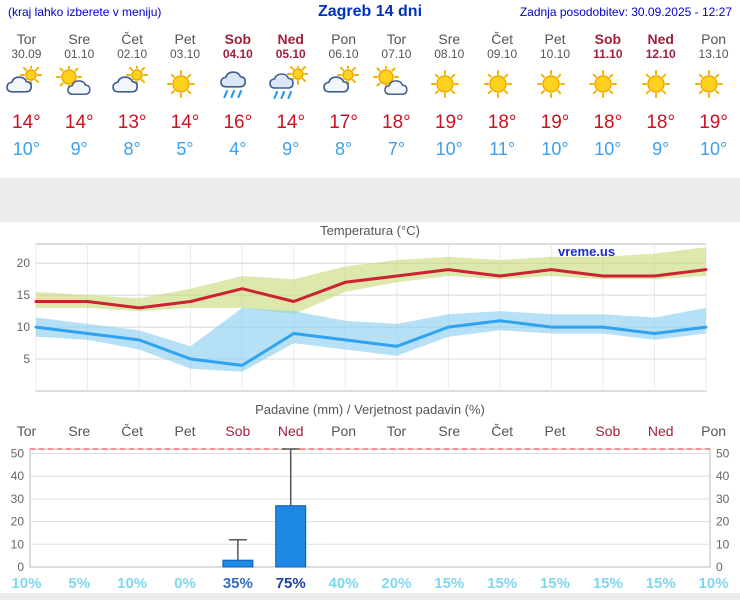 The image size is (740, 600). What do you see at coordinates (714, 39) in the screenshot?
I see `day-name: Pon` at bounding box center [714, 39].